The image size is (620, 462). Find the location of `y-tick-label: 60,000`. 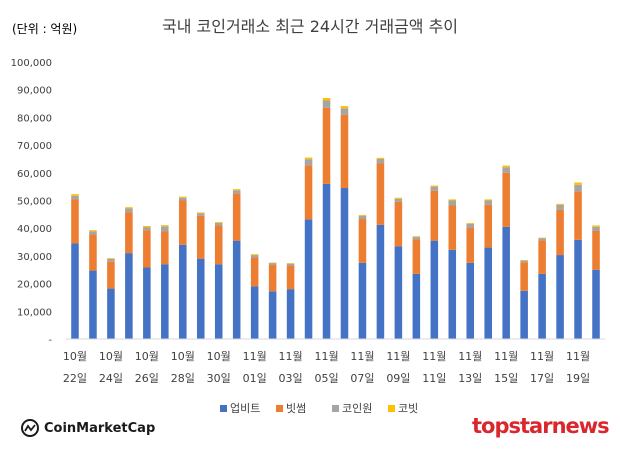

y-tick-label: 60,000 is located at coordinates (34, 174).